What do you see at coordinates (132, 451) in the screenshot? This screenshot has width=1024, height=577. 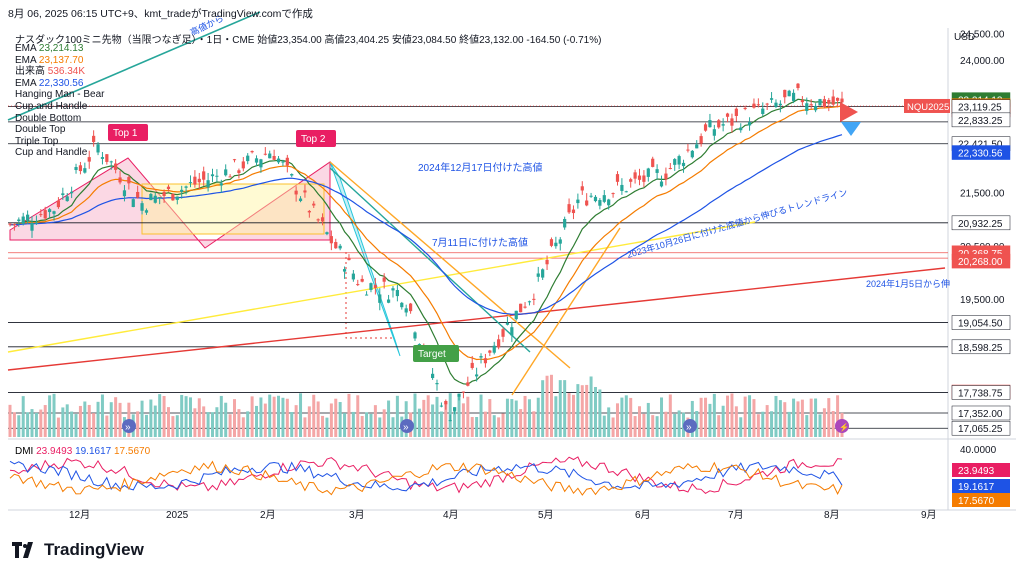 I see `dmi-minus: 17.5670` at bounding box center [132, 451].